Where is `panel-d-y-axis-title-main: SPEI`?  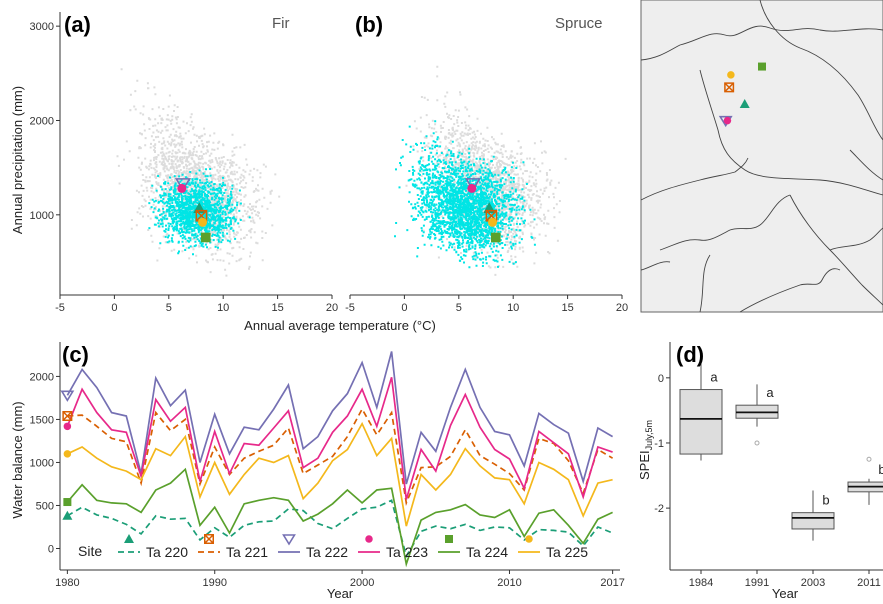 panel-d-y-axis-title-main: SPEI is located at coordinates (644, 465).